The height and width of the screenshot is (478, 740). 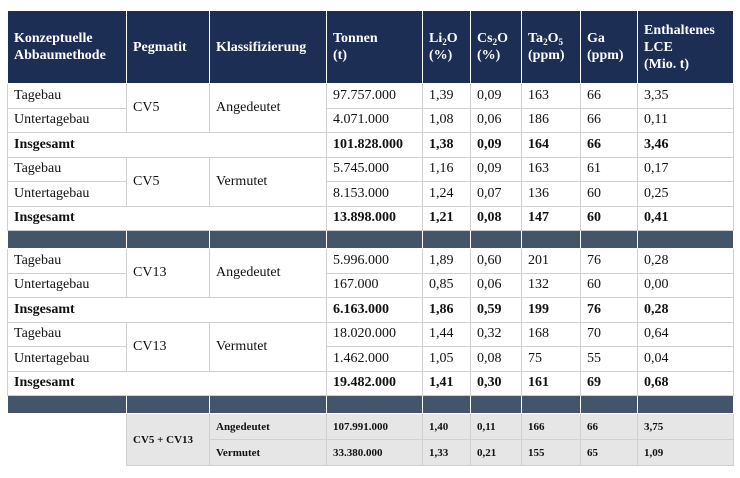 What do you see at coordinates (370, 239) in the screenshot?
I see `separator-row` at bounding box center [370, 239].